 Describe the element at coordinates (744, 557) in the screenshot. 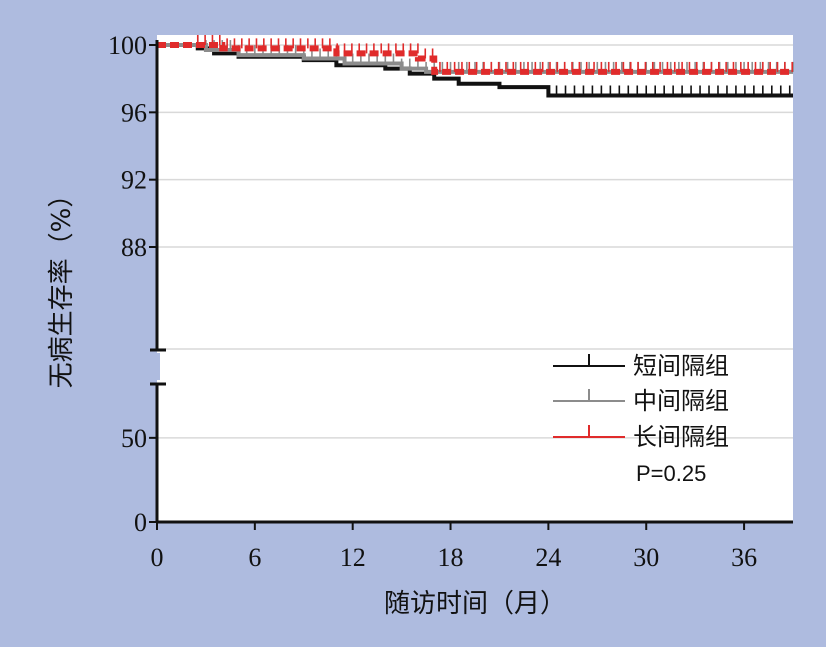

I see `x-tick-label: 36` at that location.